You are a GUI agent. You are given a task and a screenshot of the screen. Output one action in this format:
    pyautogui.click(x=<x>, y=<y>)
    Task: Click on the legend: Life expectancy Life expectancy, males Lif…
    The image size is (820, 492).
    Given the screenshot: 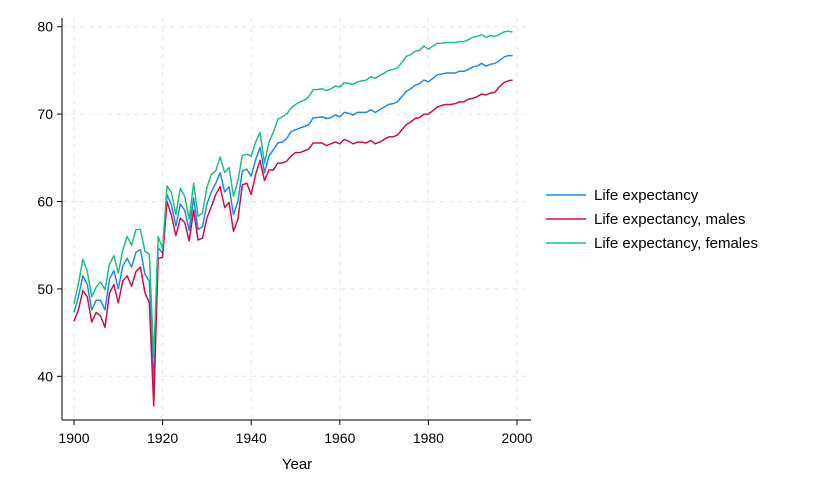 What is the action you would take?
    pyautogui.click(x=652, y=219)
    